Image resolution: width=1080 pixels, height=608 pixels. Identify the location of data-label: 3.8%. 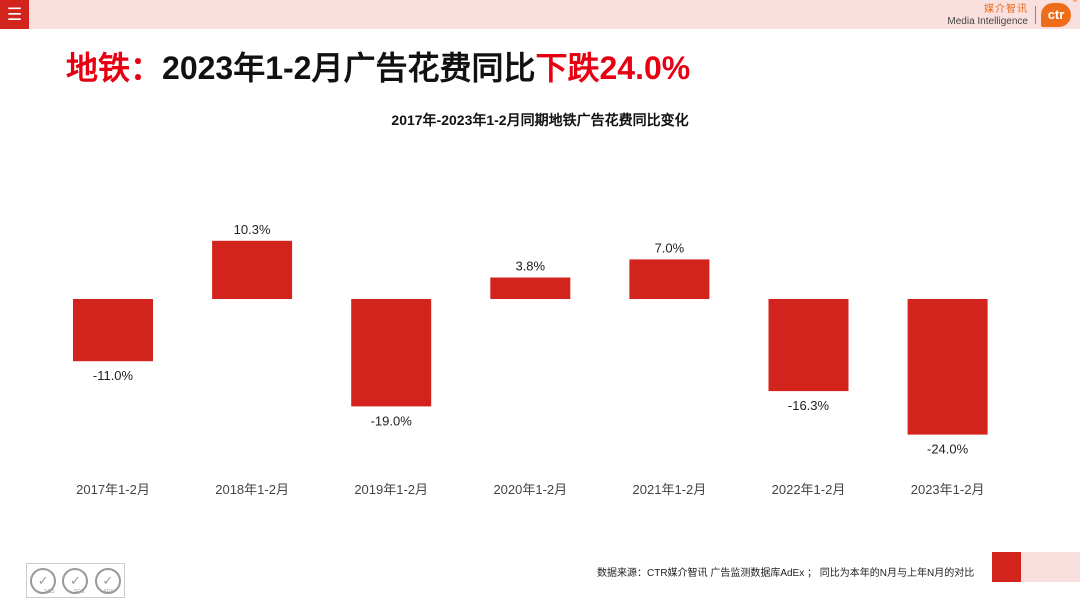
(530, 266).